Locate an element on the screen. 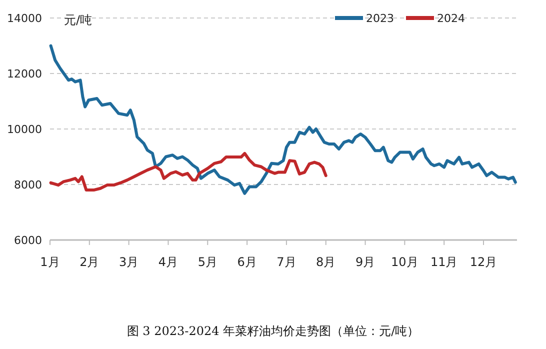  y-tick-label: 8000 is located at coordinates (28, 185).